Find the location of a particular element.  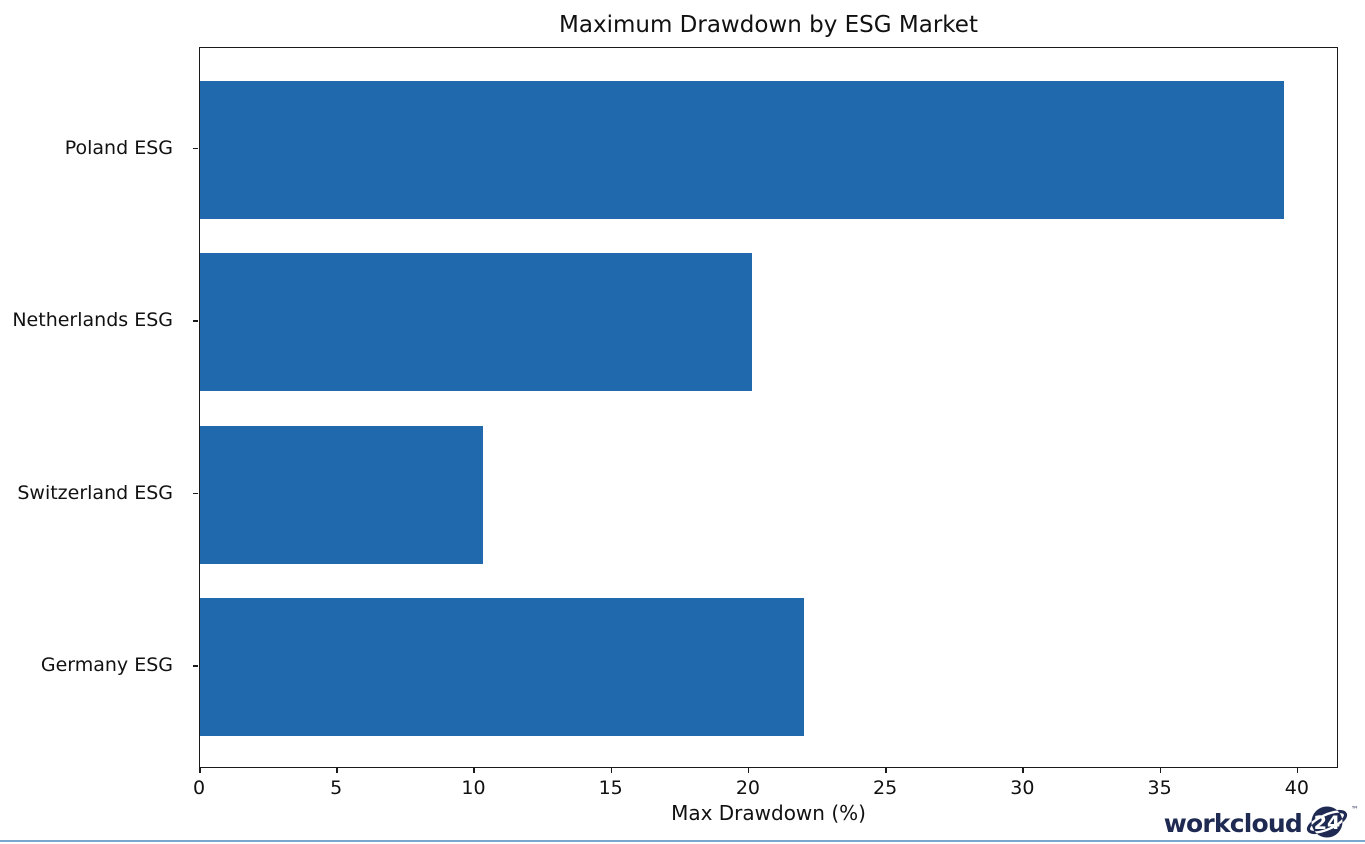

x-tick-label: 40 is located at coordinates (1296, 788).